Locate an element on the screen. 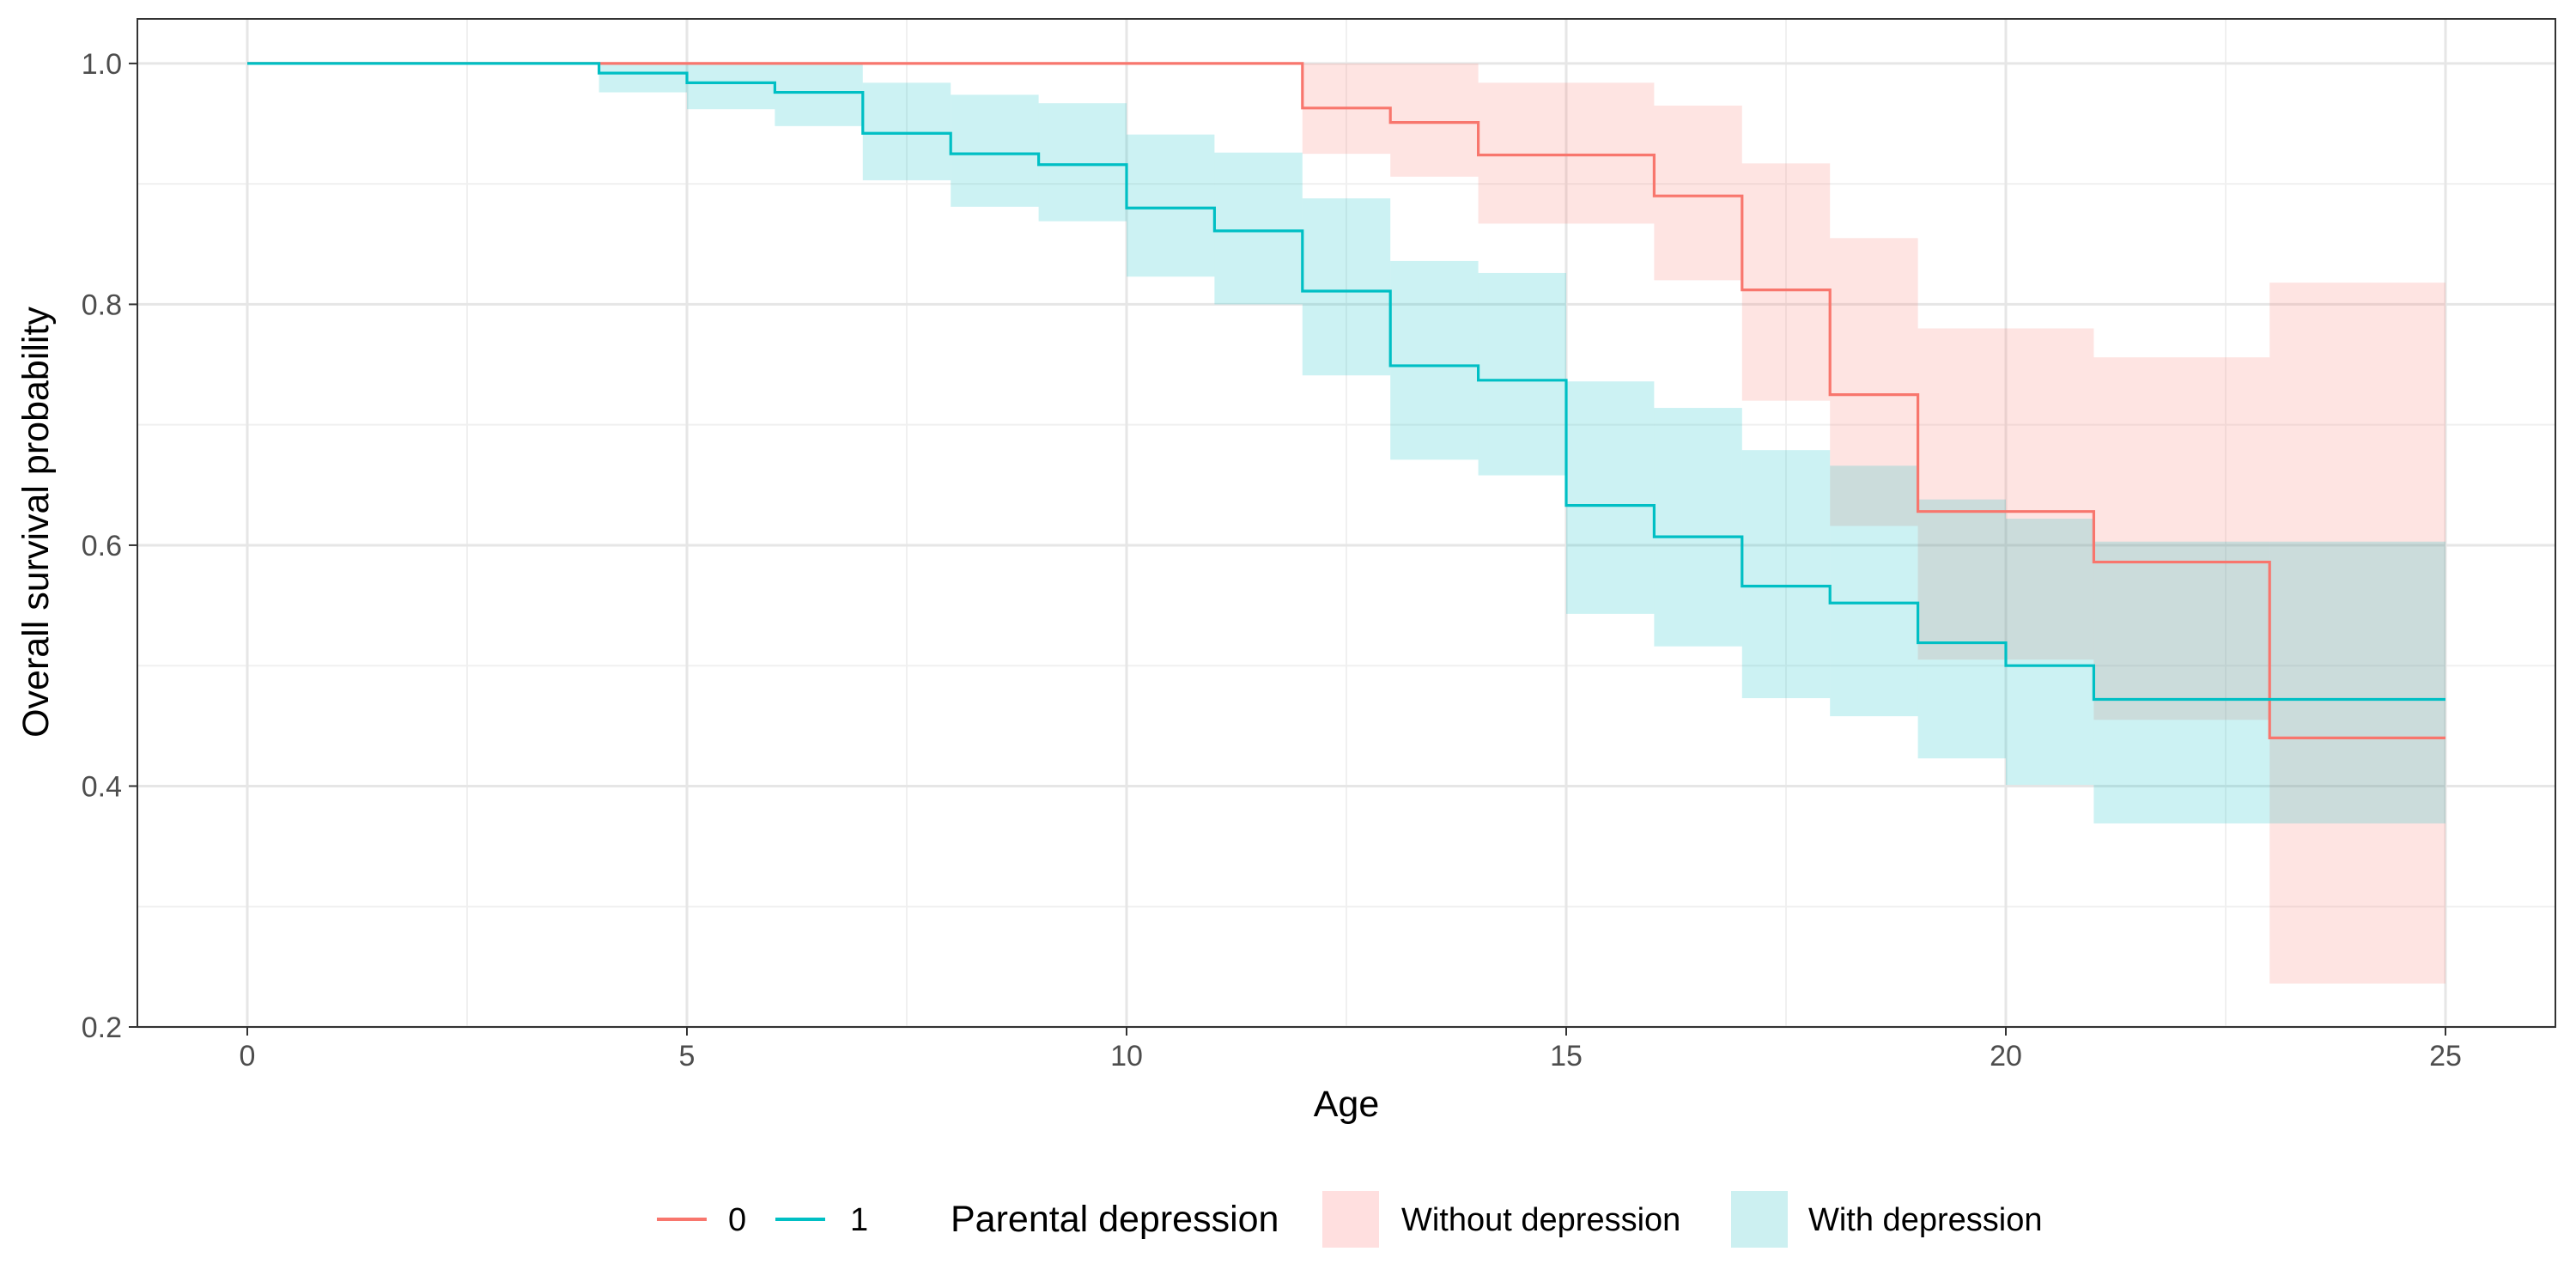 The image size is (2576, 1288). legend-key-without-depression is located at coordinates (1350, 1219).